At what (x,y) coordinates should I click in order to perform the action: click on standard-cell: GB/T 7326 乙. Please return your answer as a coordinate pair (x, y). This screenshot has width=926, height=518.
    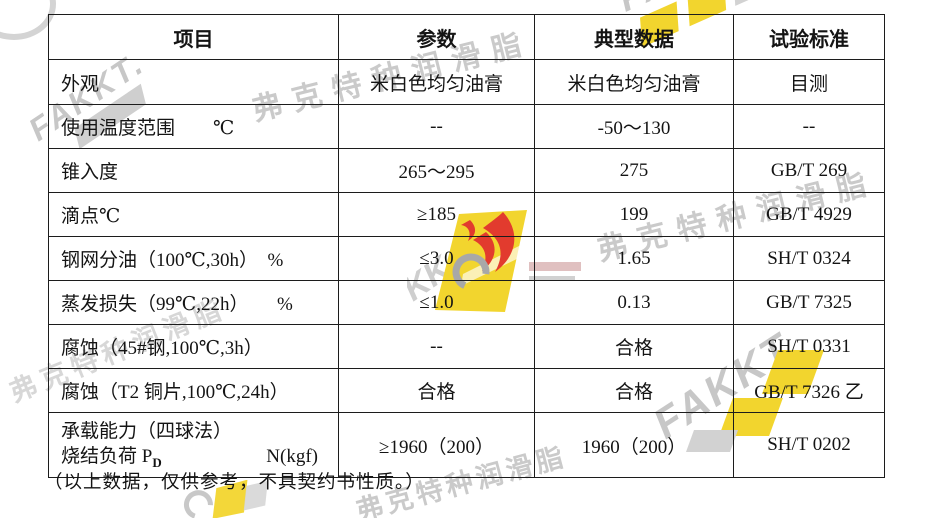
    Looking at the image, I should click on (809, 390).